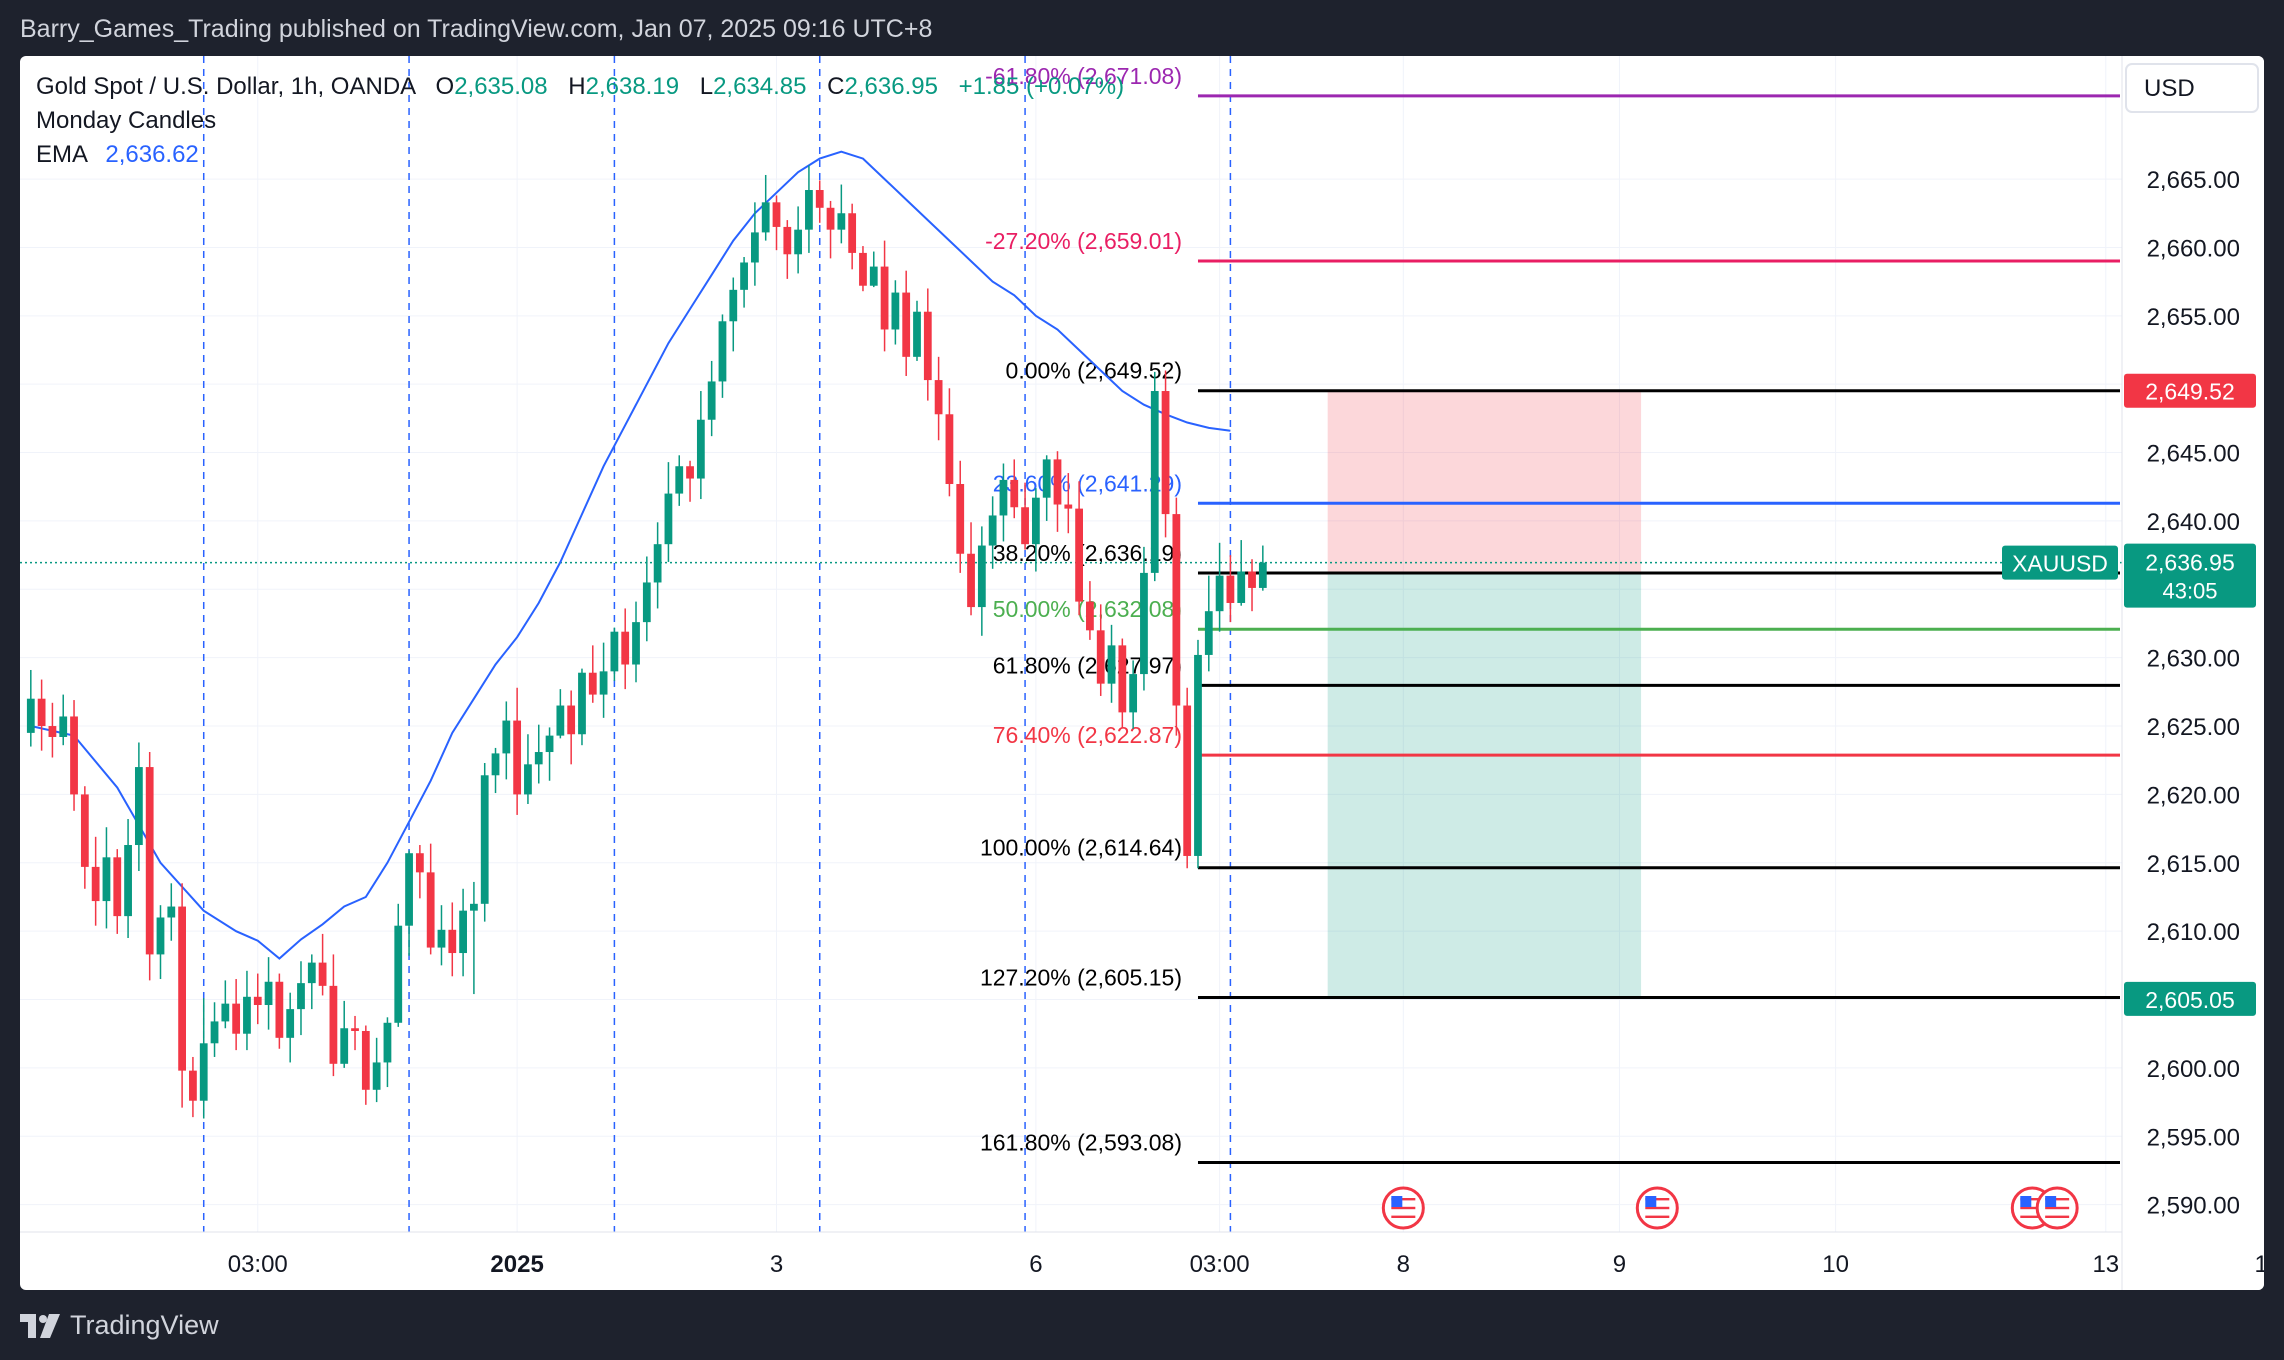  Describe the element at coordinates (1484, 786) in the screenshot. I see `take-profit-zone` at that location.